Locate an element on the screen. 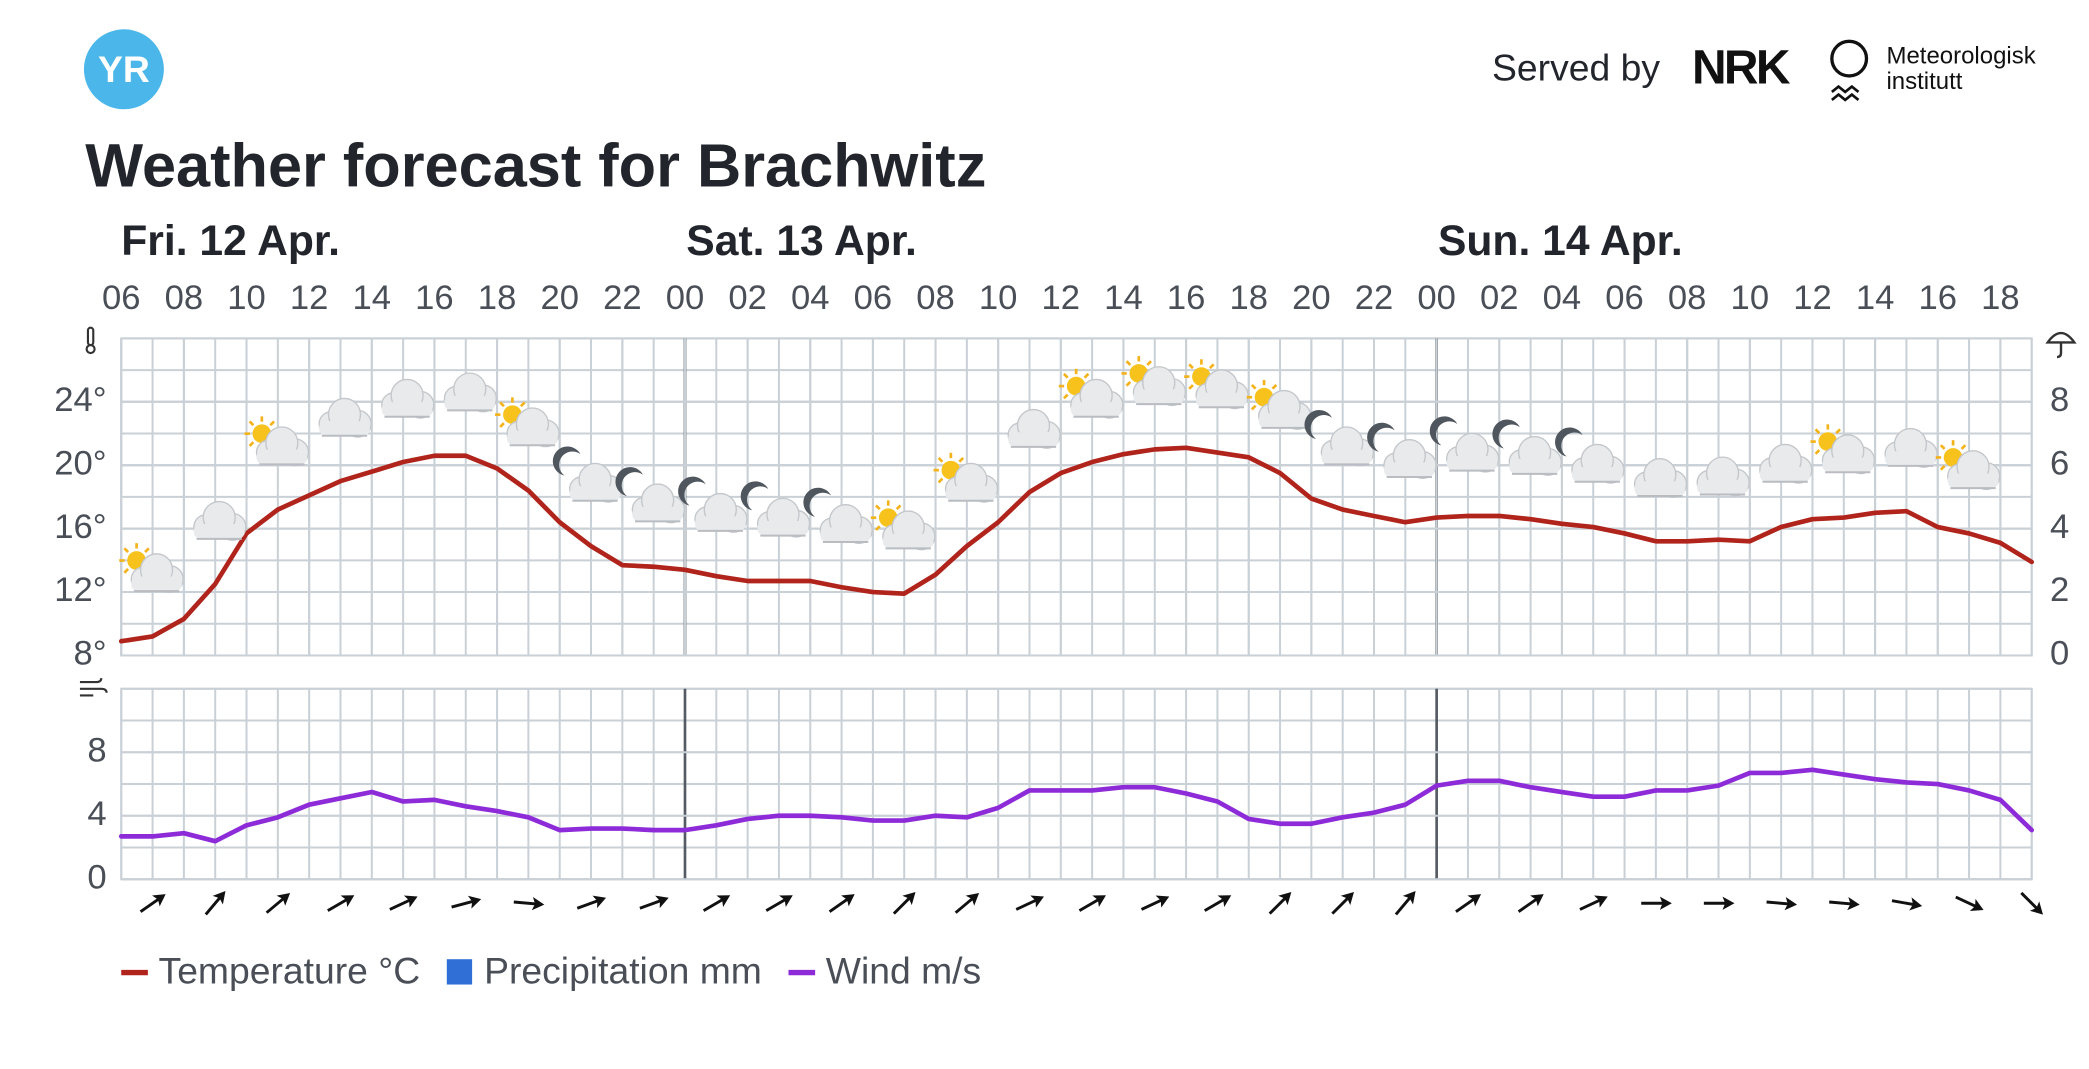 The image size is (2089, 1069). y-tick-label: 8° is located at coordinates (89, 654).